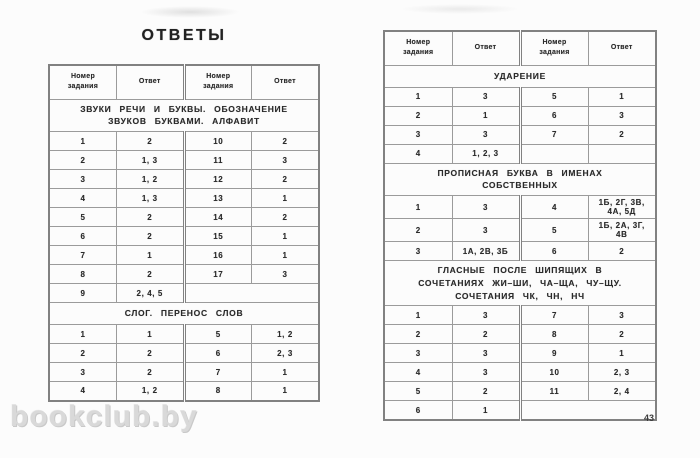 This screenshot has height=458, width=700. Describe the element at coordinates (553, 391) in the screenshot. I see `task-number-cell: 11` at that location.